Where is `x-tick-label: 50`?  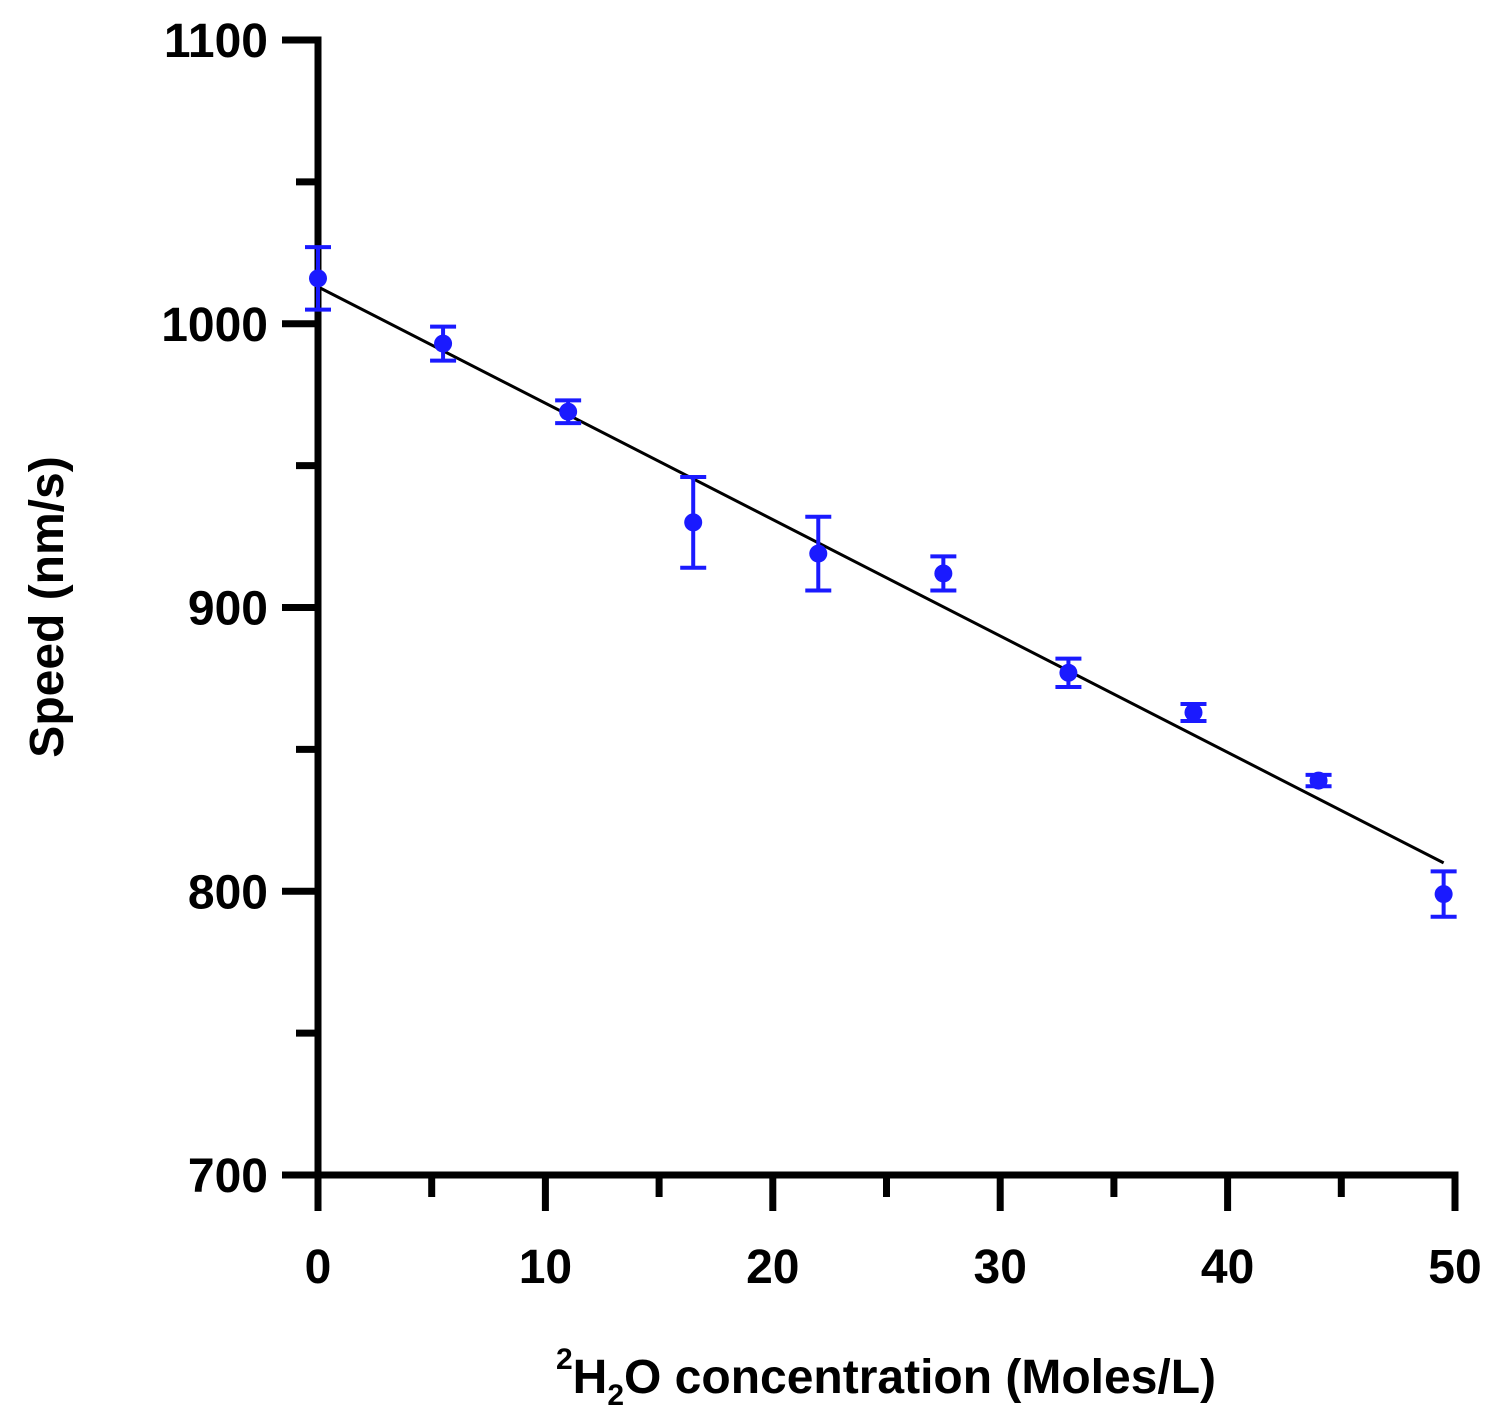
x-tick-label: 50 is located at coordinates (1454, 1267).